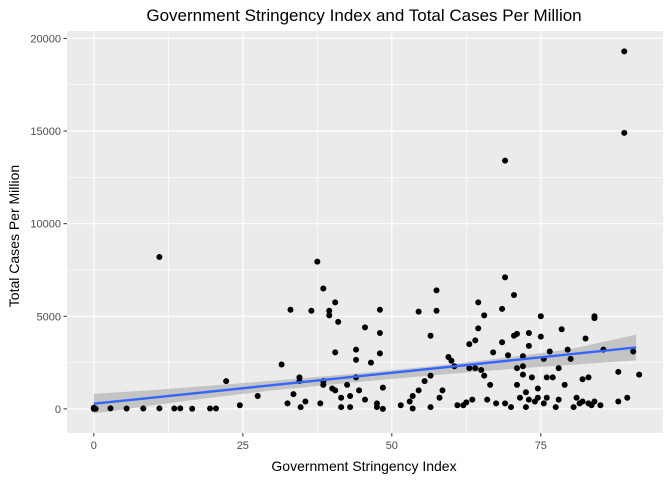 This screenshot has width=672, height=480. Describe the element at coordinates (45, 39) in the screenshot. I see `y-tick-label: 20000` at that location.